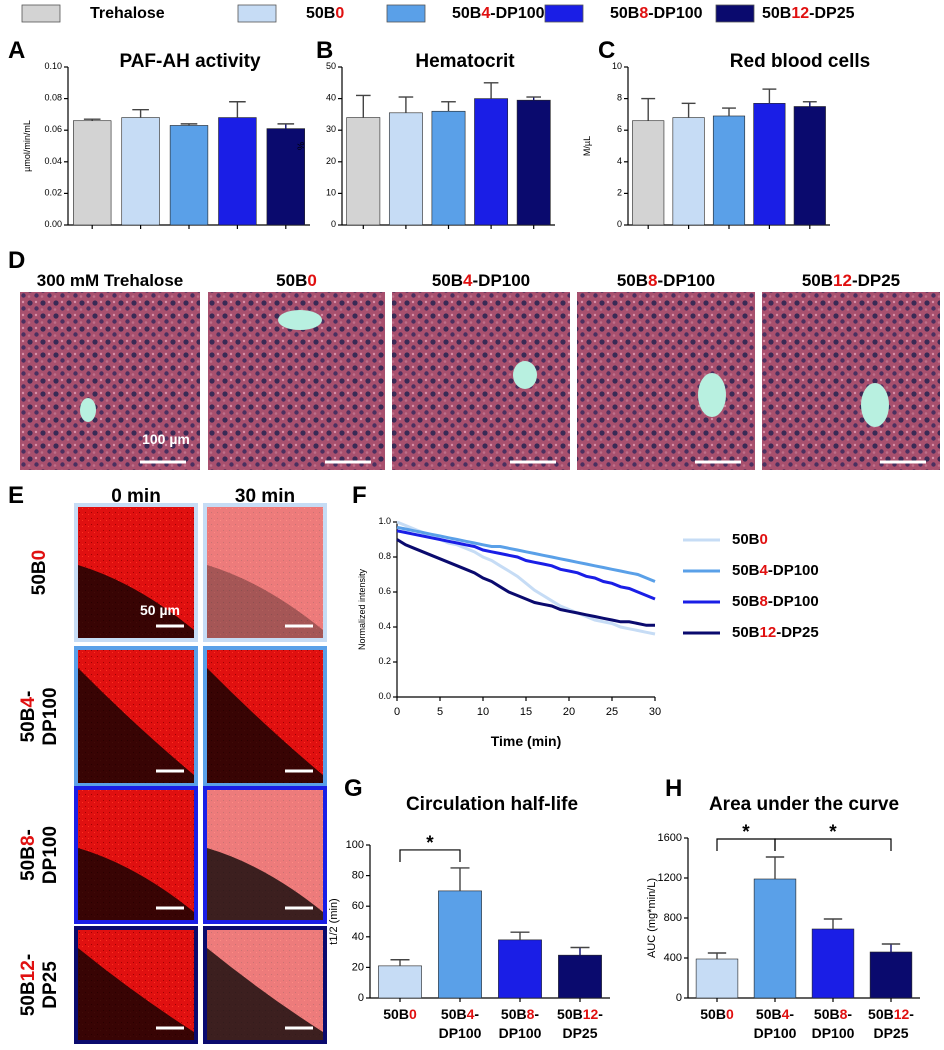  Describe the element at coordinates (717, 1014) in the screenshot. I see `x-tick-label: 50B0` at that location.